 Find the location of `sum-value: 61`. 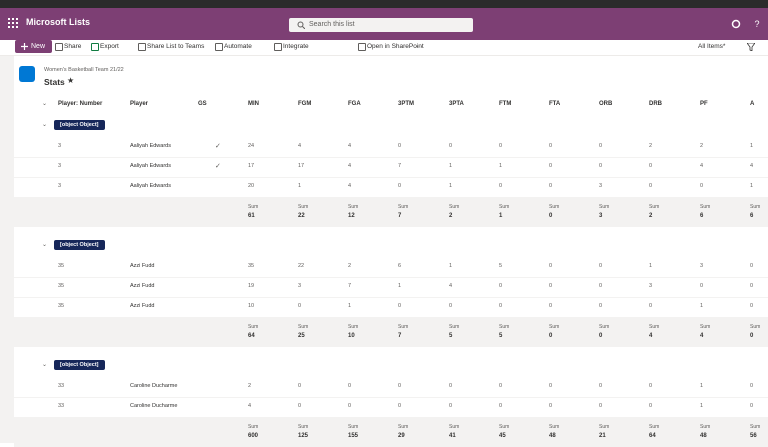

sum-value: 61 is located at coordinates (251, 216).